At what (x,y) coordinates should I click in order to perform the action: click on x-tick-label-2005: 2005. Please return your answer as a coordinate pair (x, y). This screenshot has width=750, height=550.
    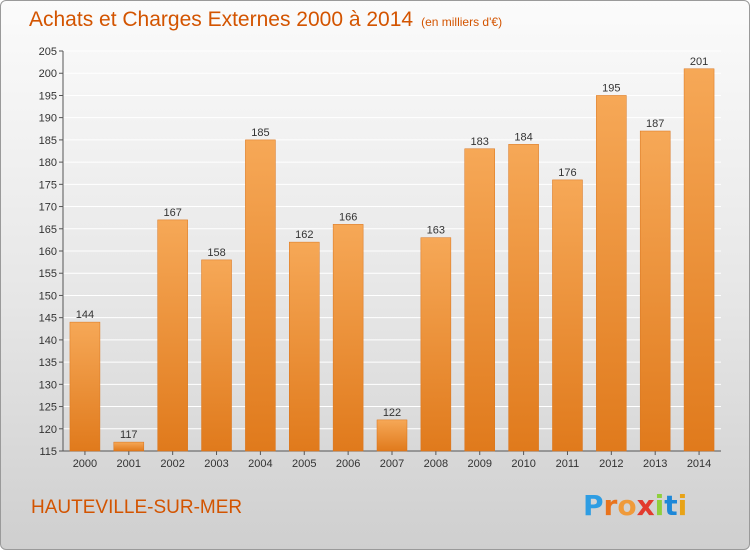
    Looking at the image, I should click on (304, 464).